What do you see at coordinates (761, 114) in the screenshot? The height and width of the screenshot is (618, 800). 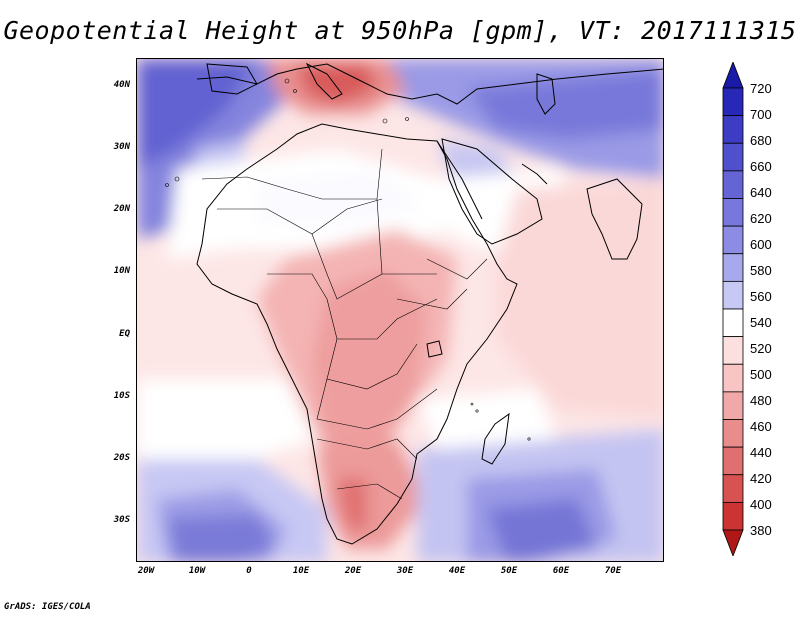 I see `colorbar-label: 700` at bounding box center [761, 114].